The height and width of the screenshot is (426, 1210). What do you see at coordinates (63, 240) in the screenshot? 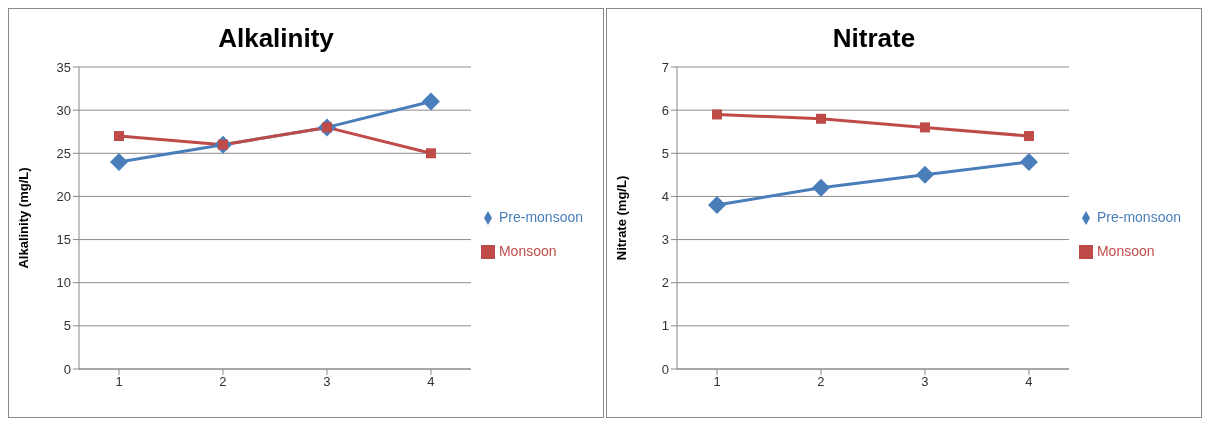
I see `y-tick-label: 15` at bounding box center [63, 240].